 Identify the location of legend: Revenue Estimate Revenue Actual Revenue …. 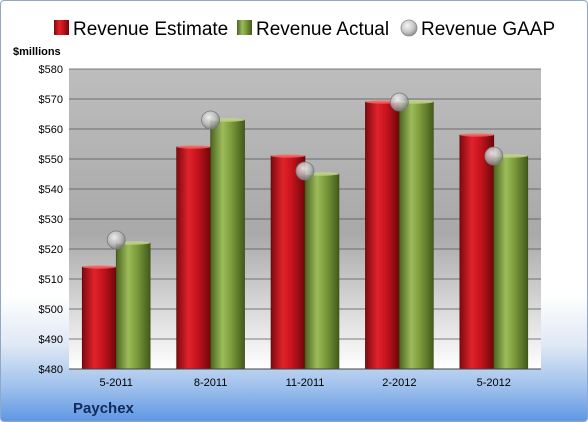
(304, 29).